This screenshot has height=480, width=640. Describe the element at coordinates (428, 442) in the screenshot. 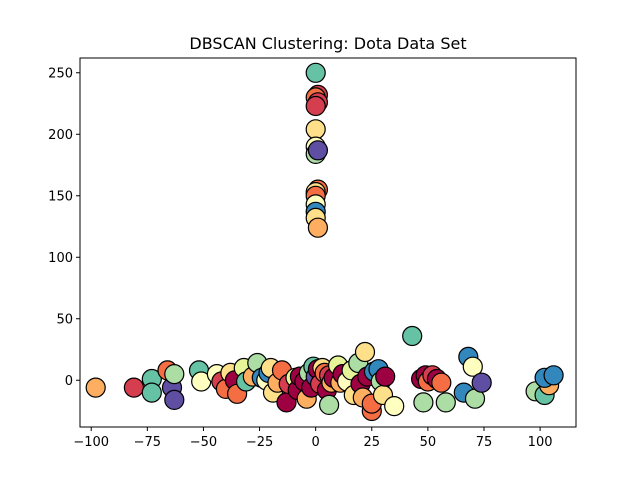

I see `x-tick-label-6: 50` at that location.